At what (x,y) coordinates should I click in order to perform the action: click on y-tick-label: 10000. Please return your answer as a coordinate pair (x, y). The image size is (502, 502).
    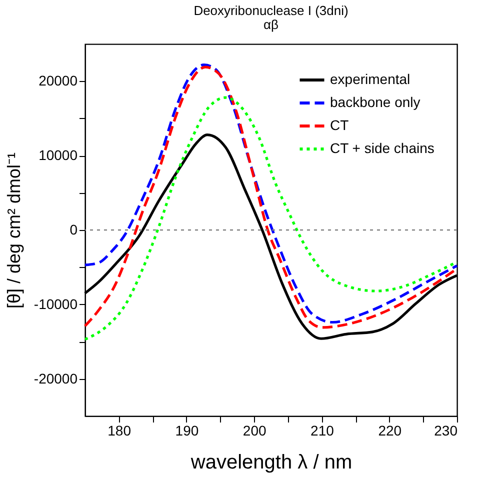
    Looking at the image, I should click on (58, 155).